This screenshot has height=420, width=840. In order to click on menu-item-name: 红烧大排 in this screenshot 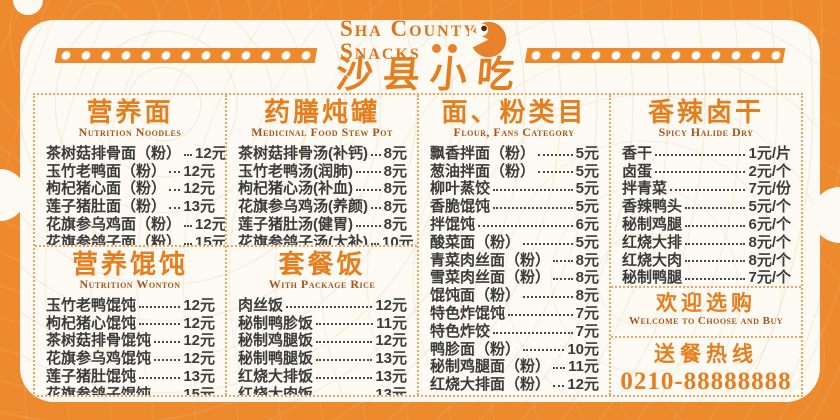, I will do `click(652, 242)`.